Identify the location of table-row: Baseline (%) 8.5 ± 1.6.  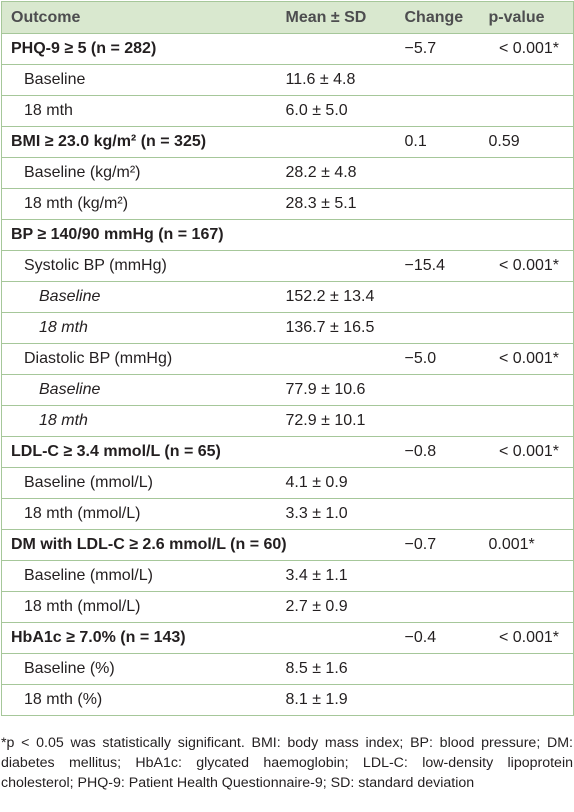
(287, 669).